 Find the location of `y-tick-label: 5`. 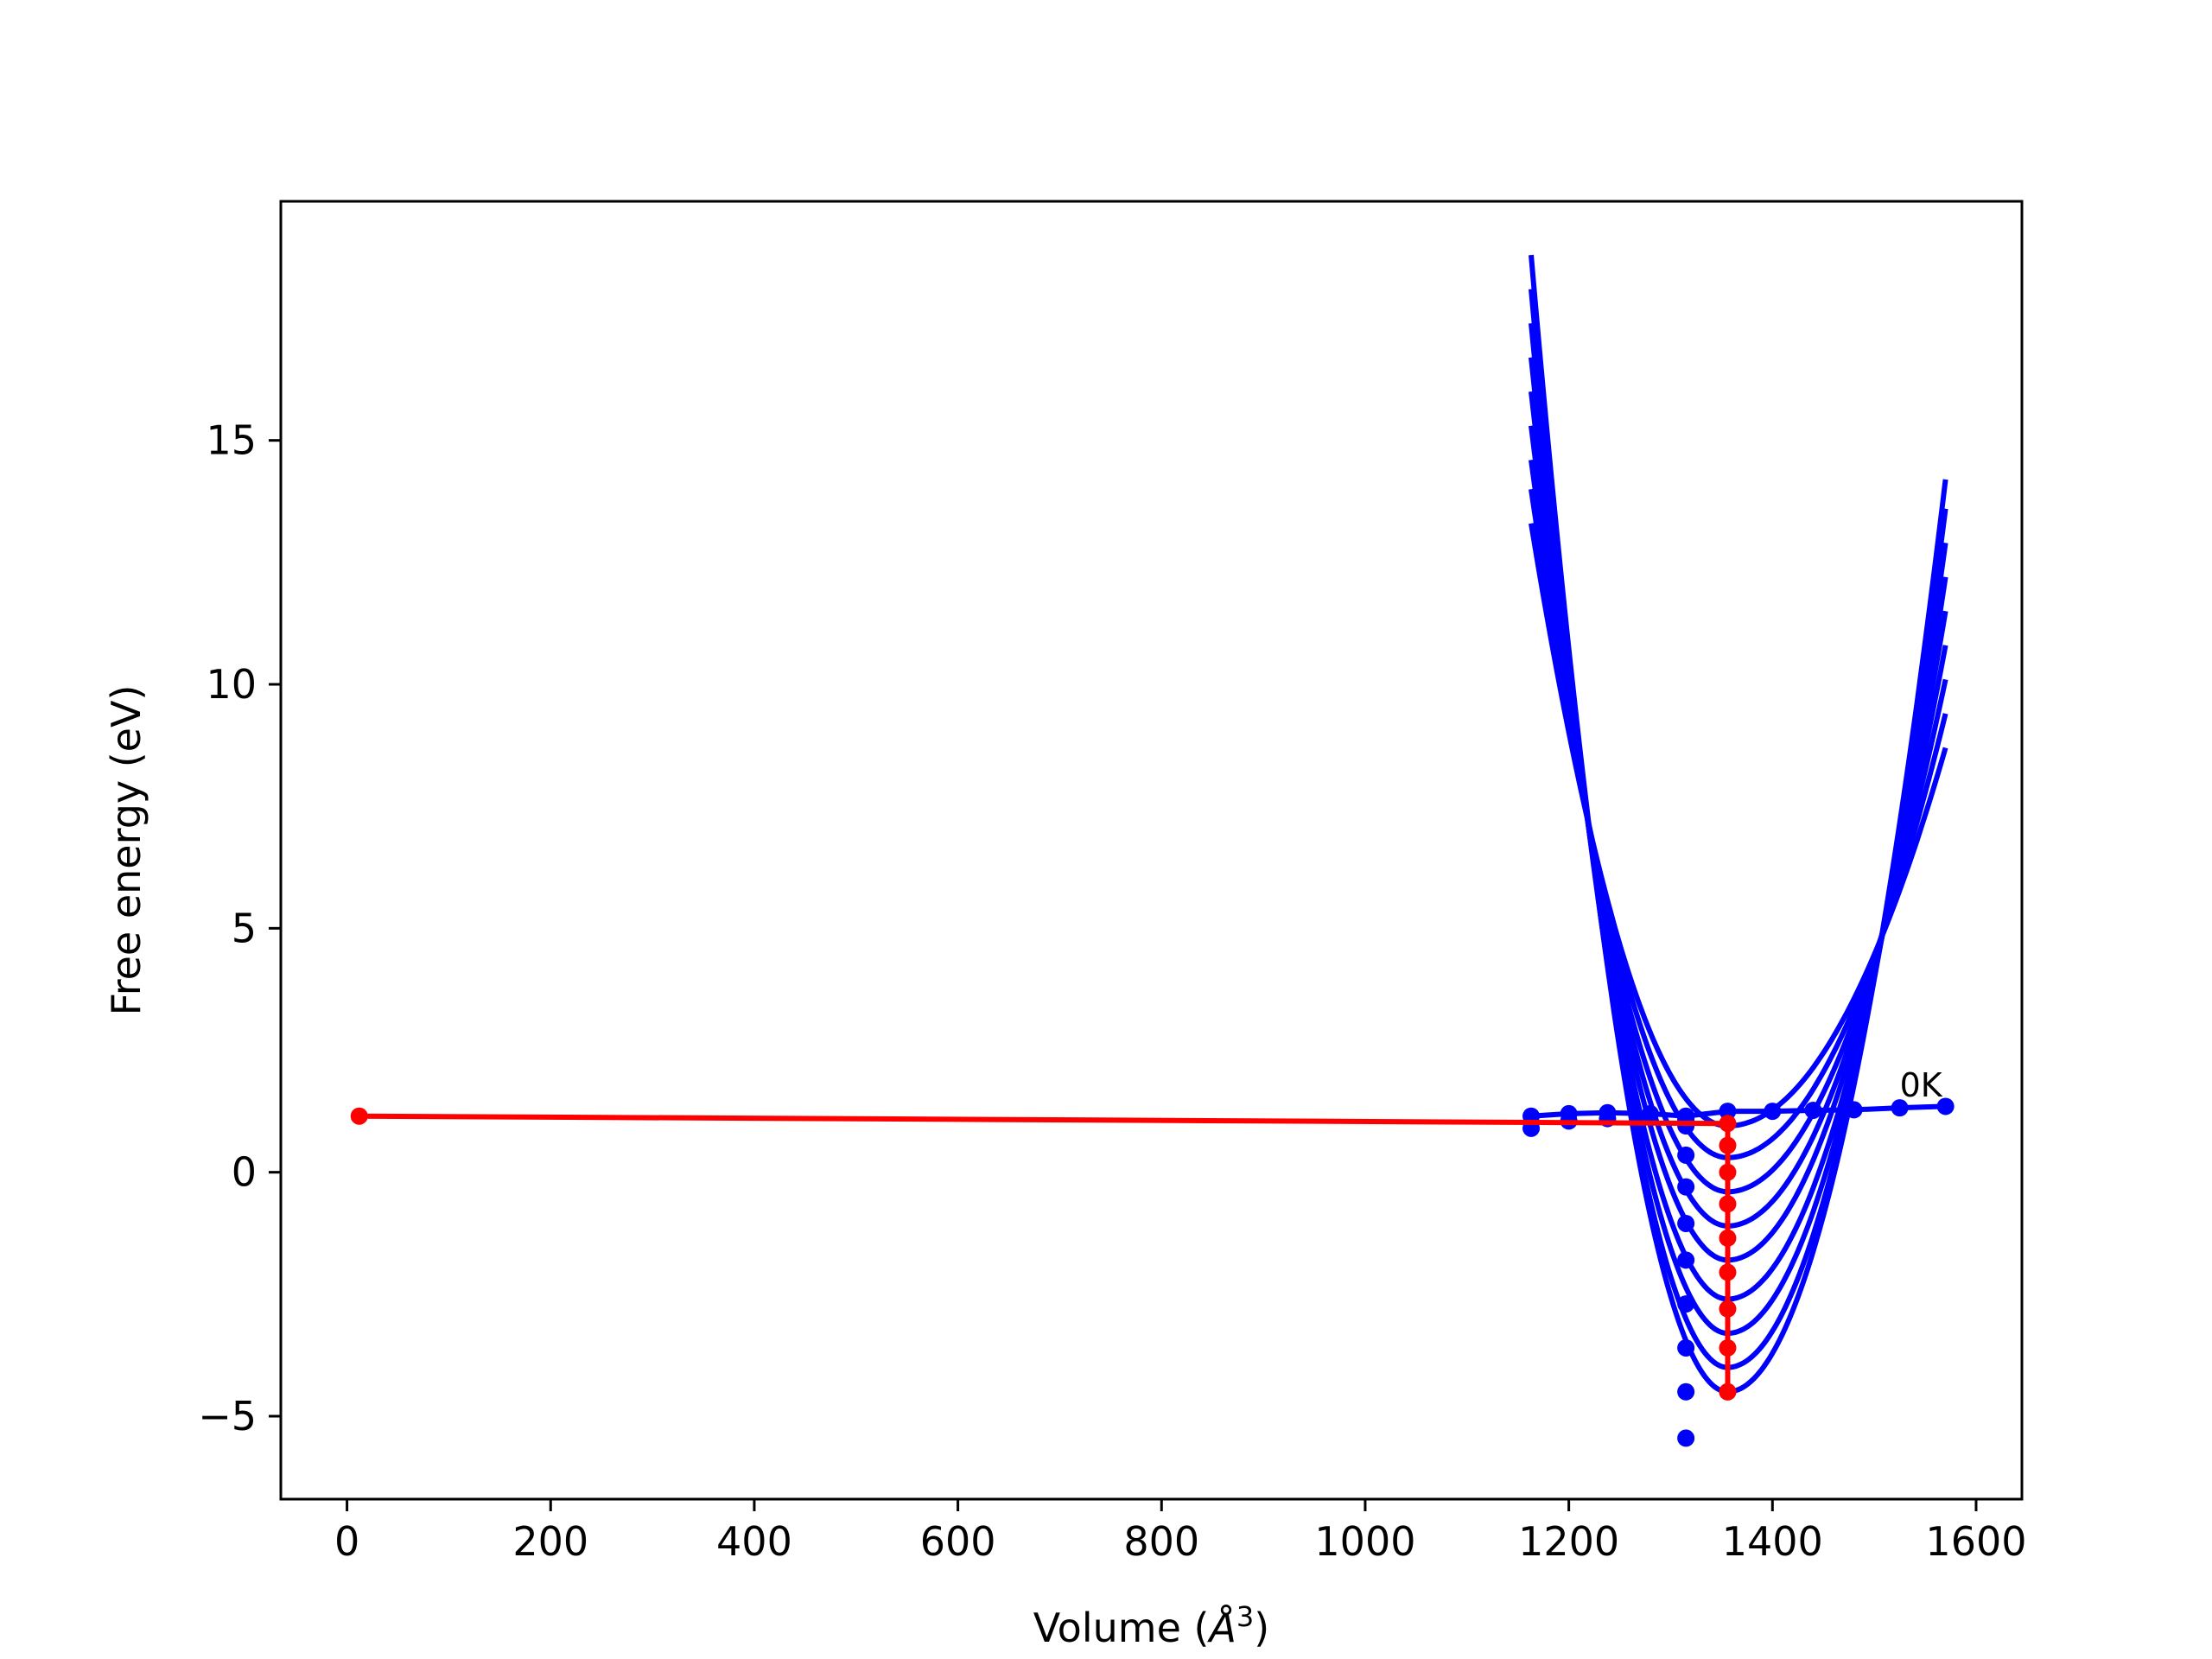

y-tick-label: 5 is located at coordinates (244, 928).